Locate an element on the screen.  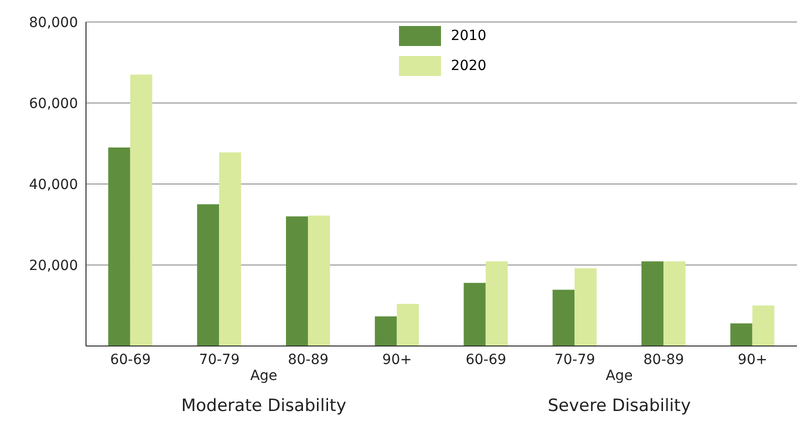
text: Severe Disability is located at coordinates (619, 406).